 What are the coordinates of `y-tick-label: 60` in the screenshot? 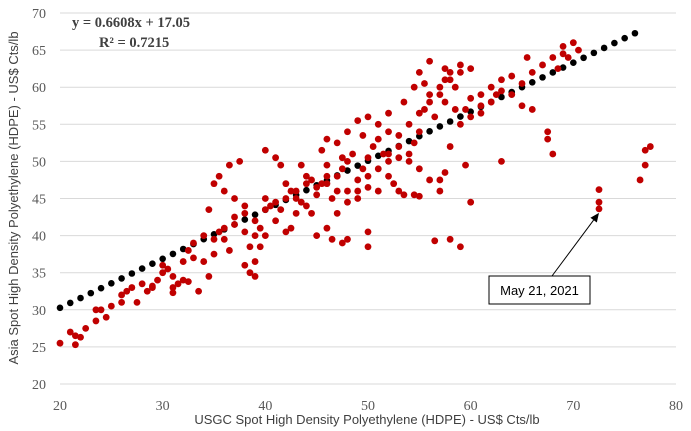 It's located at (39, 88).